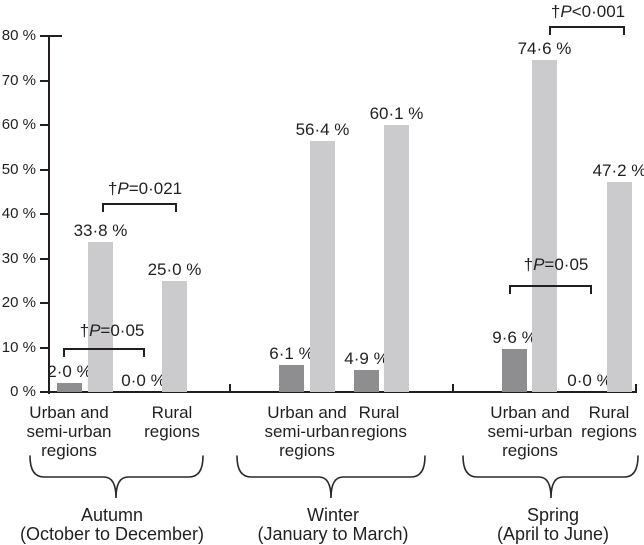 This screenshot has height=545, width=644. Describe the element at coordinates (18, 169) in the screenshot. I see `y-axis-tick-label: 50 %` at that location.